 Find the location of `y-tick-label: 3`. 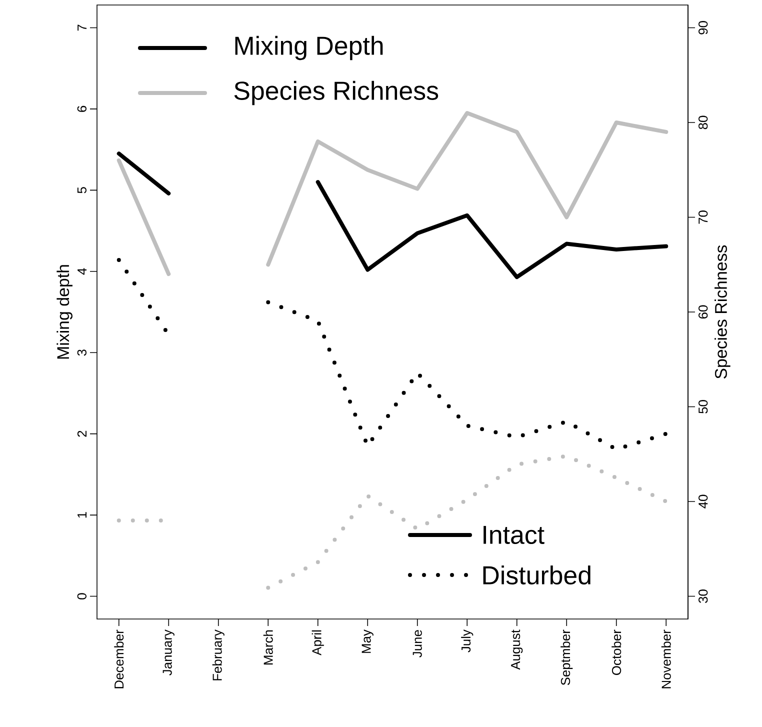

y-tick-label: 3 is located at coordinates (81, 353).